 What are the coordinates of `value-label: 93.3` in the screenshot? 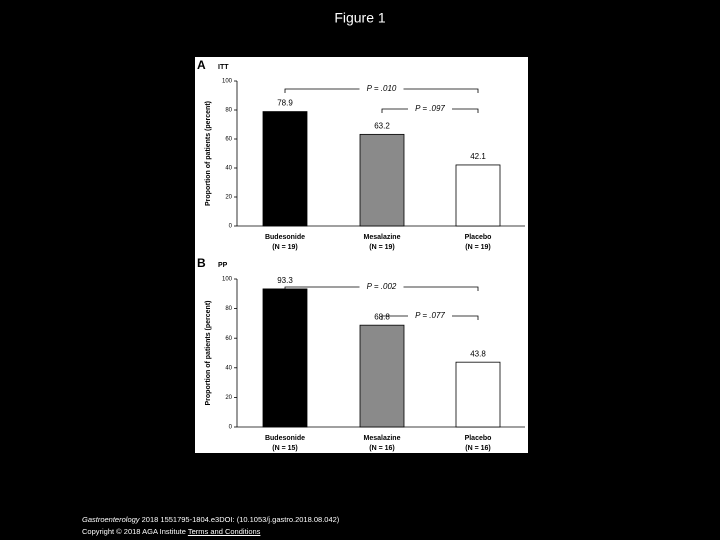 It's located at (285, 280).